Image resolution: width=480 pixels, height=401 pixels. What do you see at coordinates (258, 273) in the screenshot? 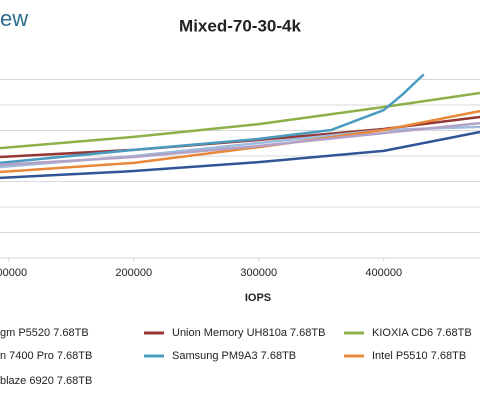
I see `x-tick-label: 300000` at bounding box center [258, 273].